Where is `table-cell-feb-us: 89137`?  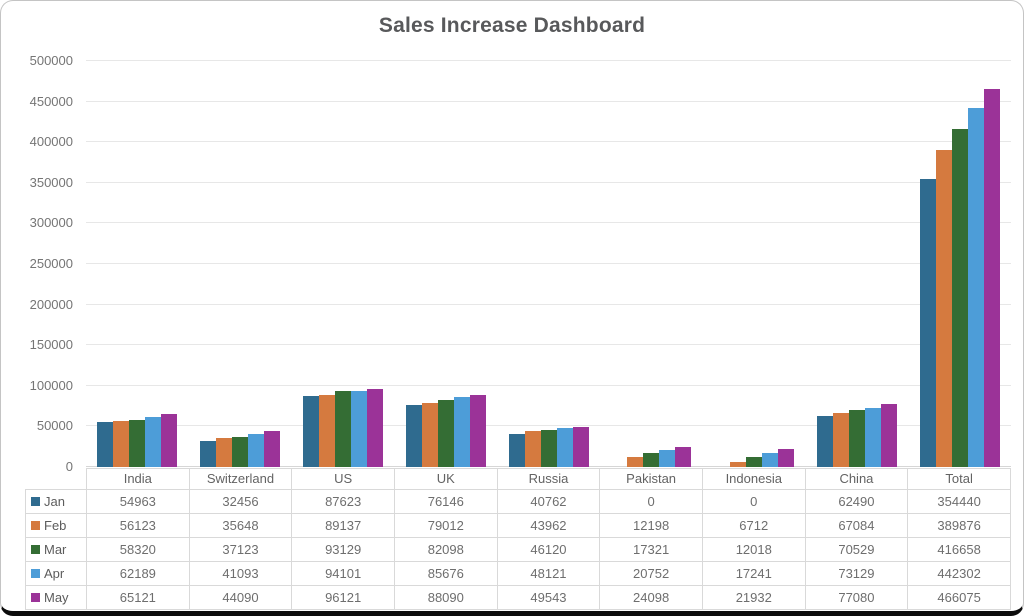
table-cell-feb-us: 89137 is located at coordinates (343, 525).